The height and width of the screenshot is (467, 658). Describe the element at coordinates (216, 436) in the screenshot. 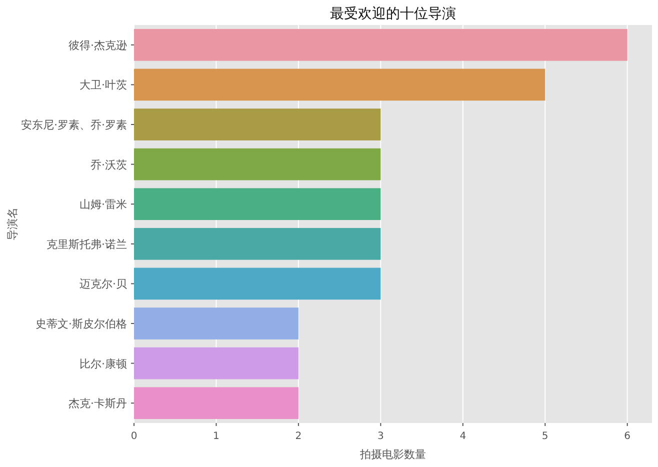

I see `x-tick-label: 1` at that location.